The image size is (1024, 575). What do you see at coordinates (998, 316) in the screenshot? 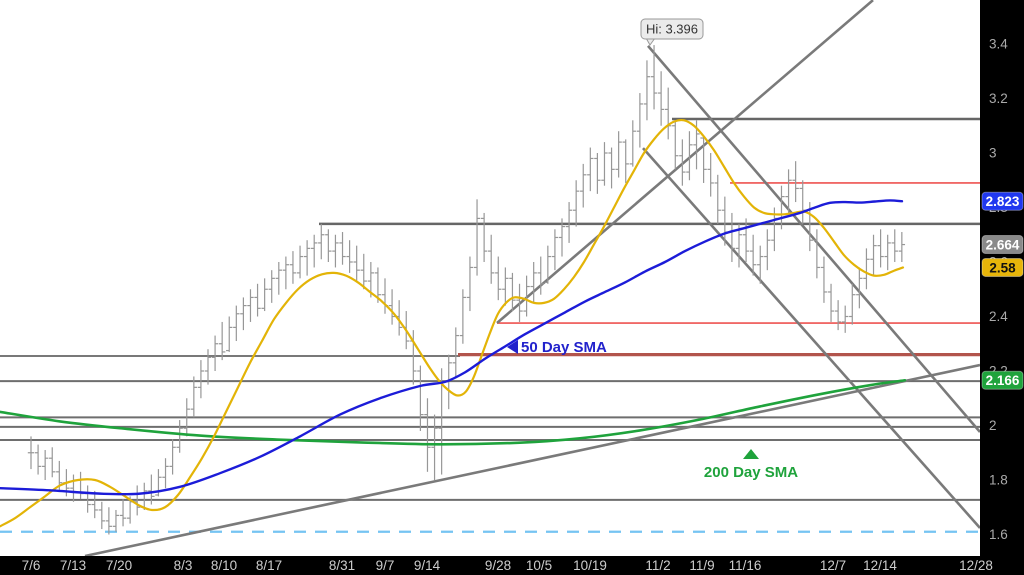
I see `price-tick-label: 2.4` at bounding box center [998, 316].